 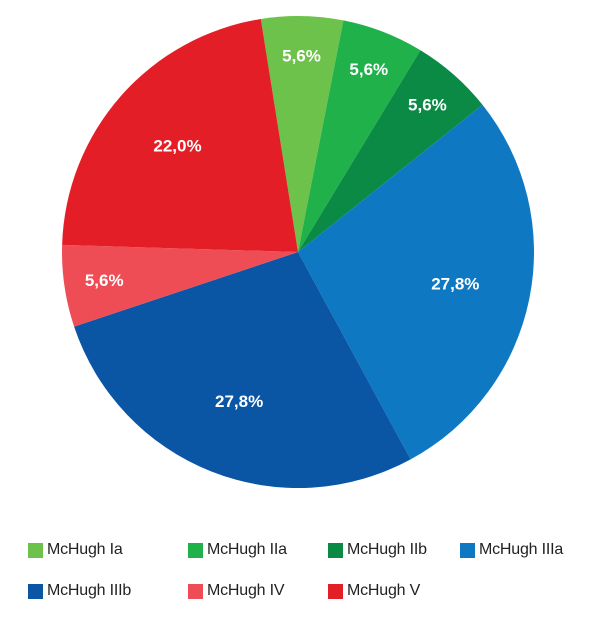 I want to click on legend-label: McHugh Ia, so click(x=85, y=549).